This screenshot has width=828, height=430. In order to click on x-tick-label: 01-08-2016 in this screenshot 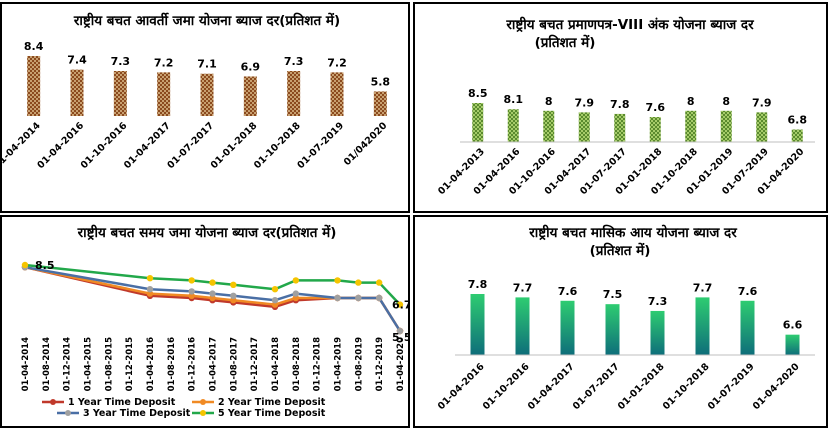, I will do `click(172, 364)`.